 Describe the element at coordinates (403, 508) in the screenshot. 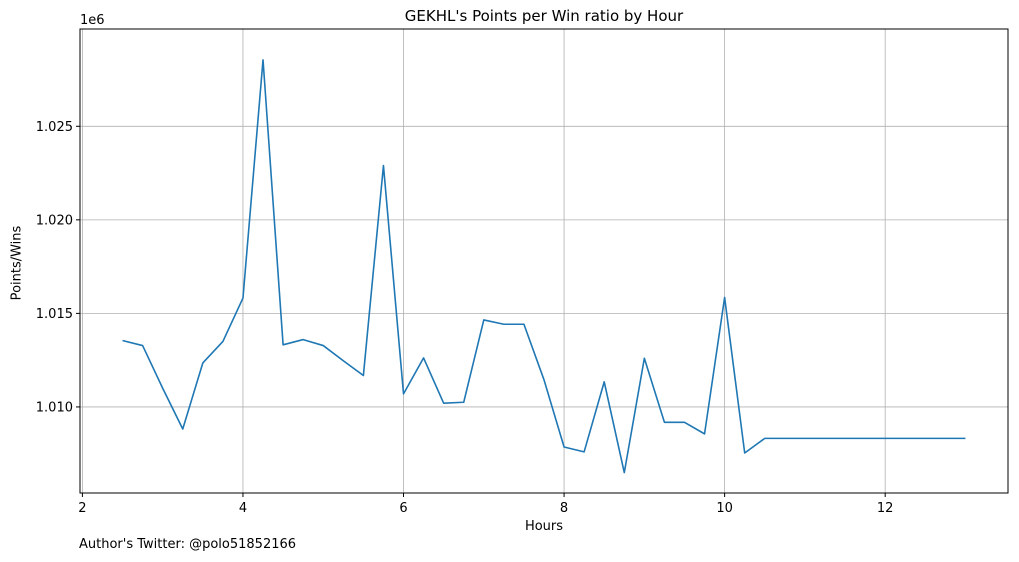

I see `x-tick-label: 6` at that location.